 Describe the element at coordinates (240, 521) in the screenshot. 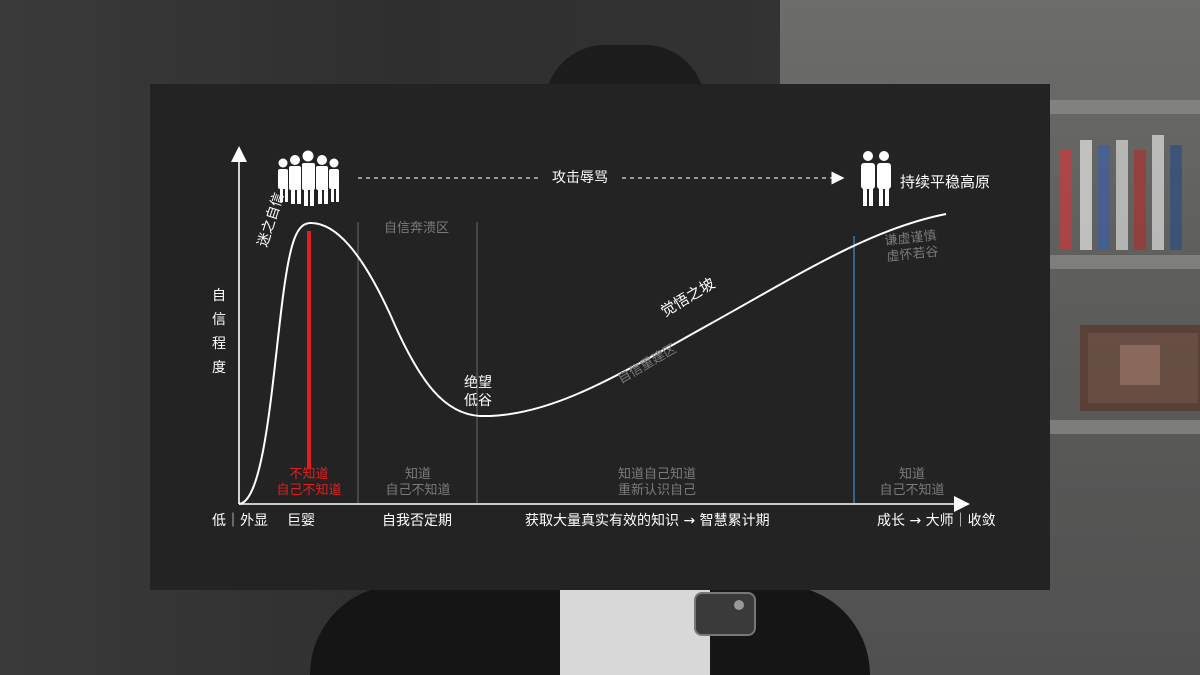

I see `x-label-start: 低｜外显` at that location.